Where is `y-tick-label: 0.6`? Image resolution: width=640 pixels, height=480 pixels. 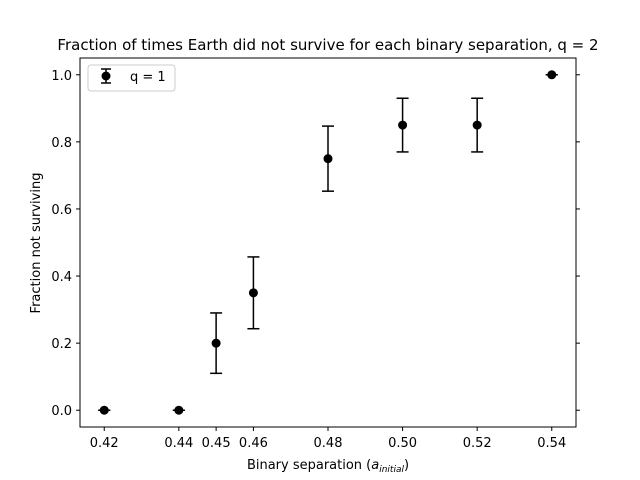
y-tick-label: 0.6 is located at coordinates (61, 210).